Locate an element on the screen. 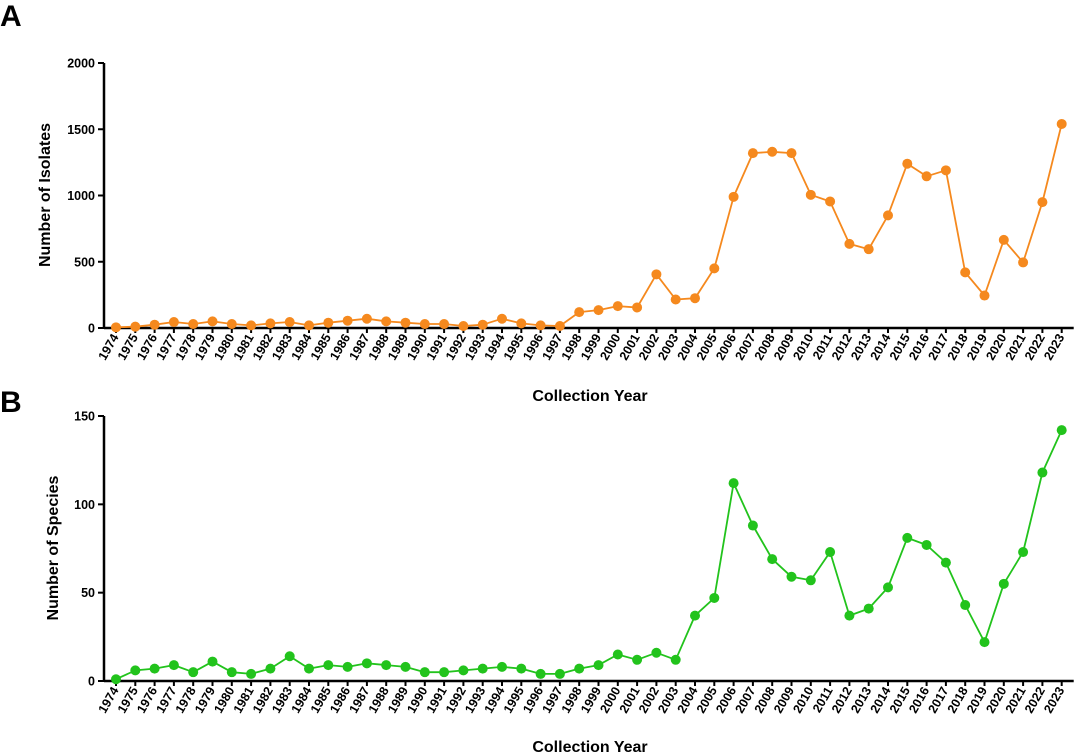 The width and height of the screenshot is (1080, 755). y-axis-title-a: Number of Isolates is located at coordinates (45, 195).